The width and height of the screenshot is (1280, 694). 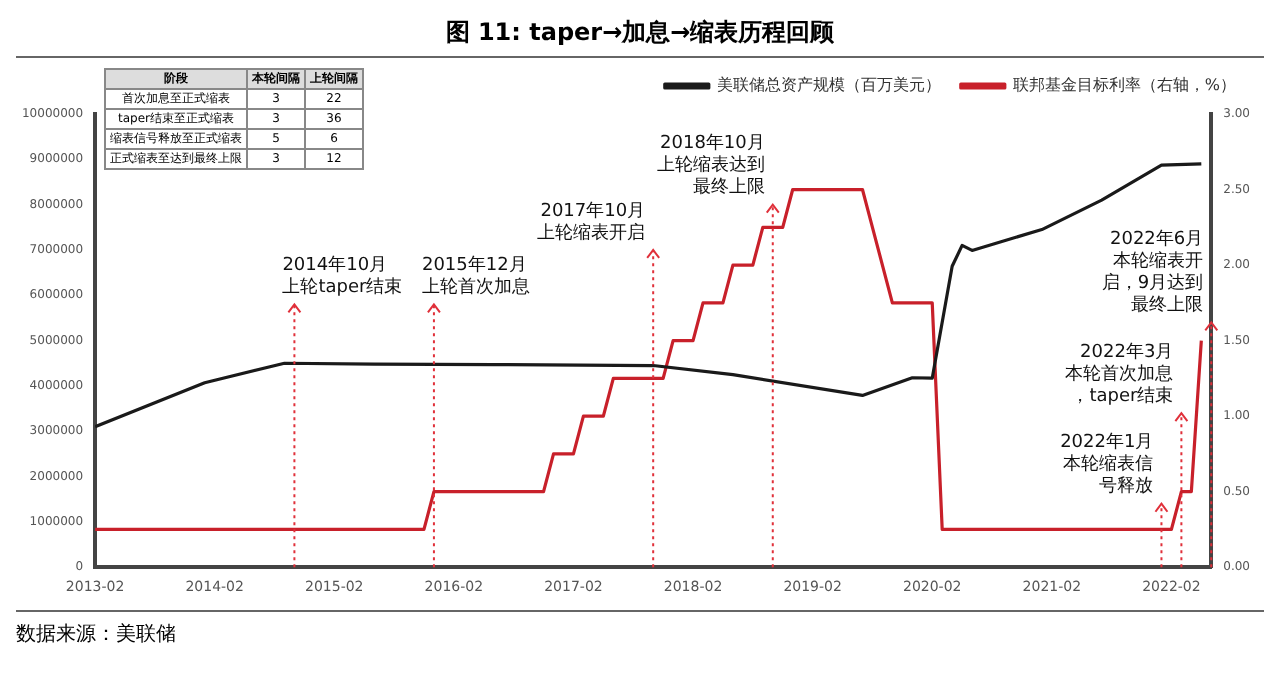 What do you see at coordinates (828, 85) in the screenshot?
I see `legend-label: 美联储总资产规模（百万美元）` at bounding box center [828, 85].